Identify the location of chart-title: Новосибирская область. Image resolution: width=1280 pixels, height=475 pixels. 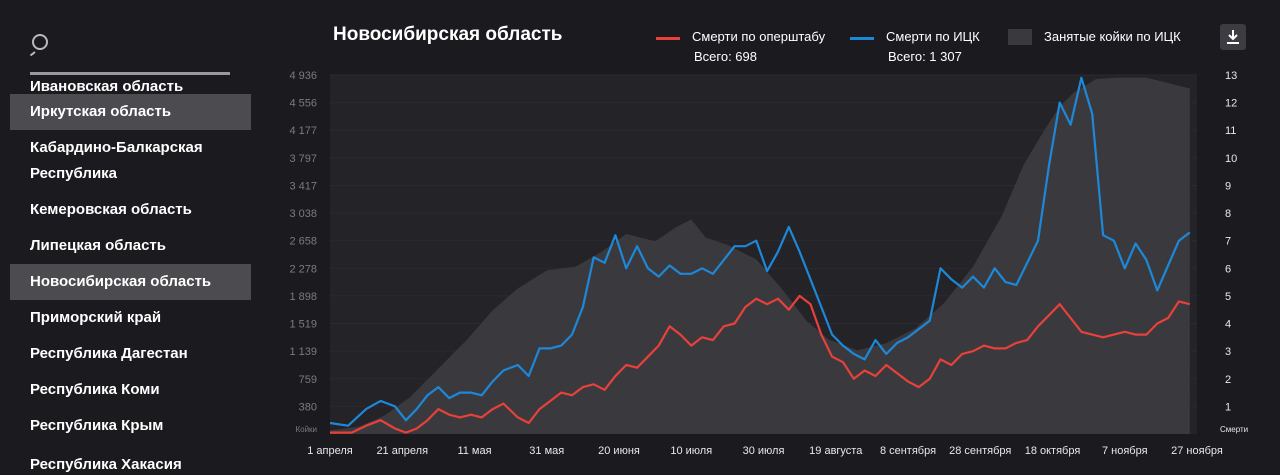
(448, 34).